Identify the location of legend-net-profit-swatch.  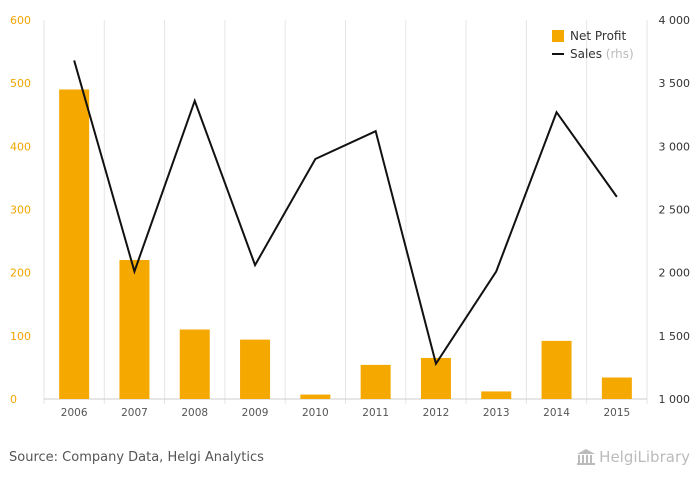
(558, 36).